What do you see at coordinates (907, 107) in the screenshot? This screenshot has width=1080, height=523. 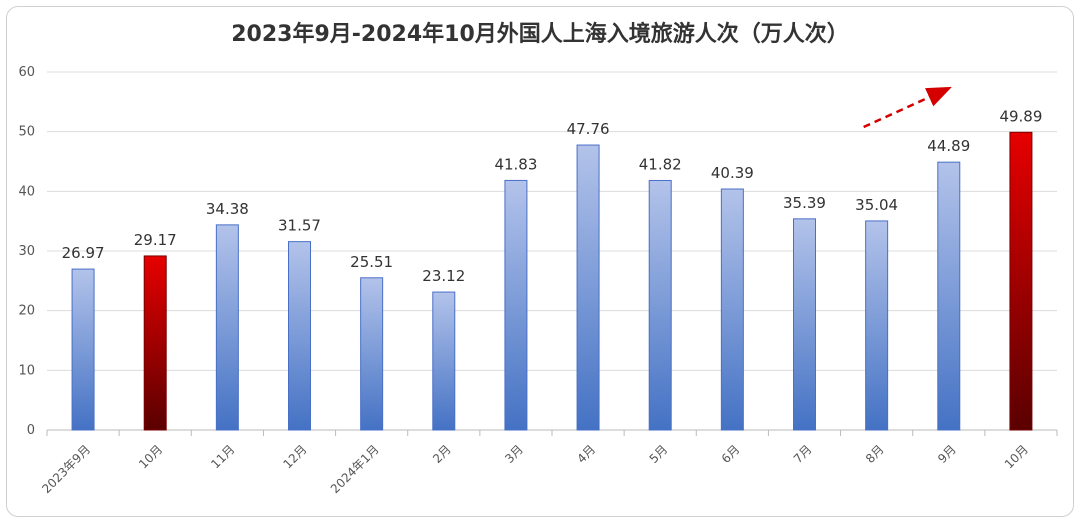 I see `trend-arrow` at bounding box center [907, 107].